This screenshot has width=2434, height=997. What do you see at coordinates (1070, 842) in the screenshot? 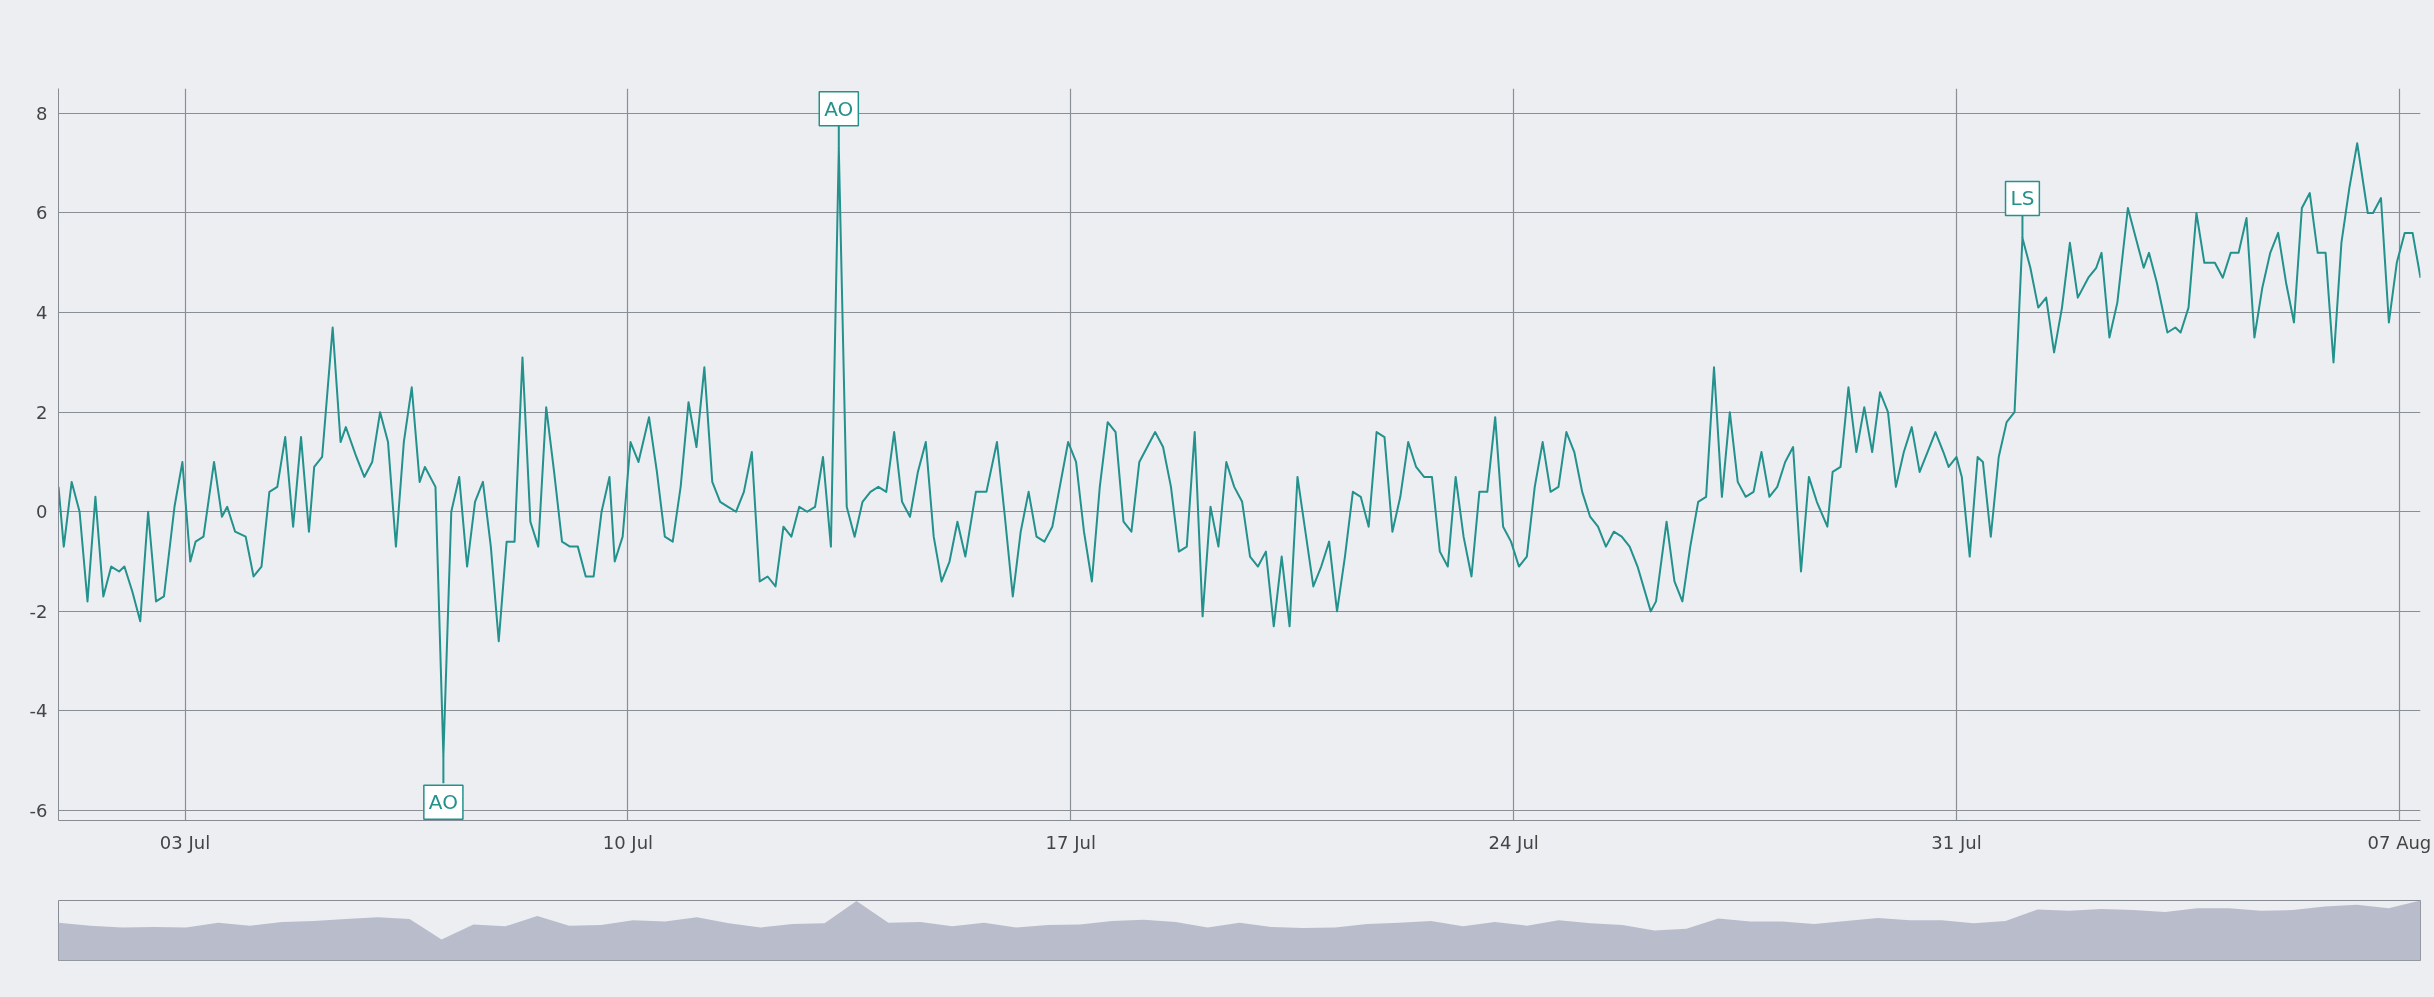
I see `x-tick-label: 17 Jul` at bounding box center [1070, 842].